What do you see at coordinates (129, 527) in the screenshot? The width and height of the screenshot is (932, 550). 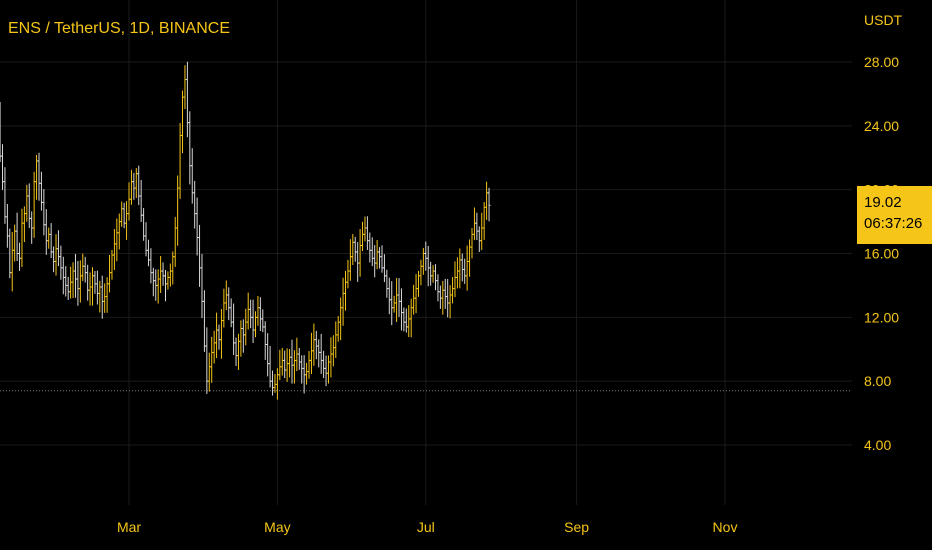 I see `x-tick-label: Mar` at bounding box center [129, 527].